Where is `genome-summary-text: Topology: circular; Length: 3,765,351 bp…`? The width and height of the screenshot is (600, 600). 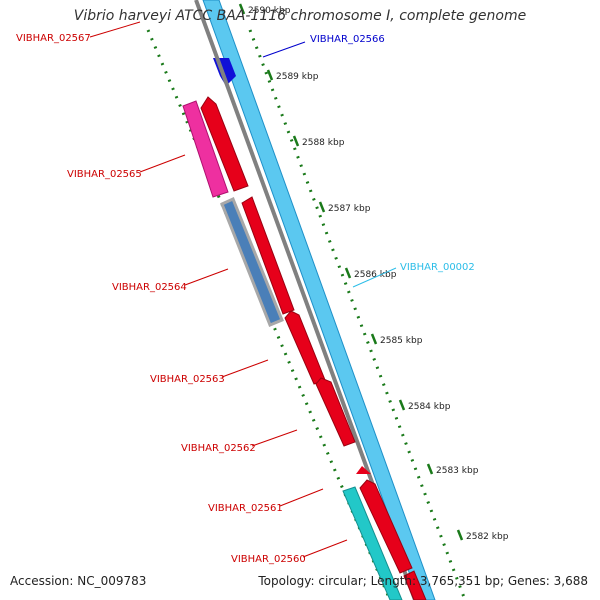 genome-summary-text: Topology: circular; Length: 3,765,351 bp… is located at coordinates (423, 581).